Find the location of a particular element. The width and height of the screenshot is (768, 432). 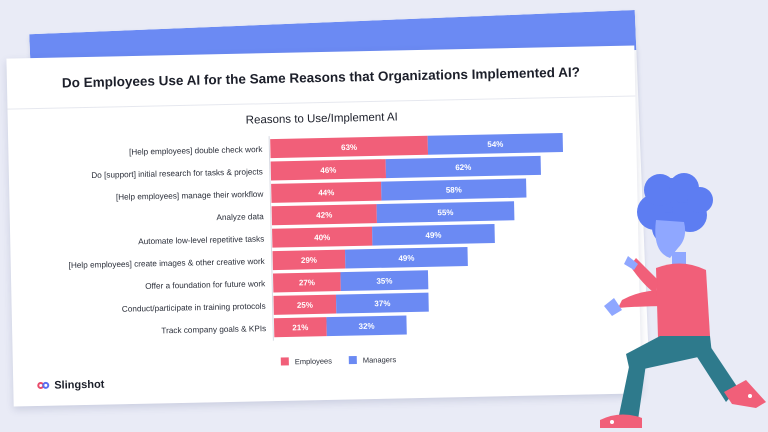

category-label: Offer a foundation for future work is located at coordinates (205, 285).